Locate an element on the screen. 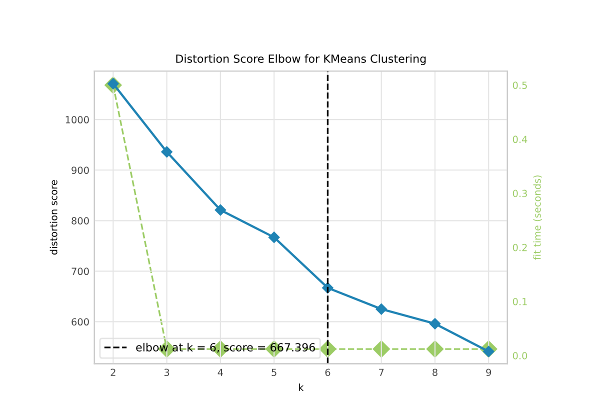 The image size is (590, 418). y2-tick-label: 0.1 is located at coordinates (519, 302).